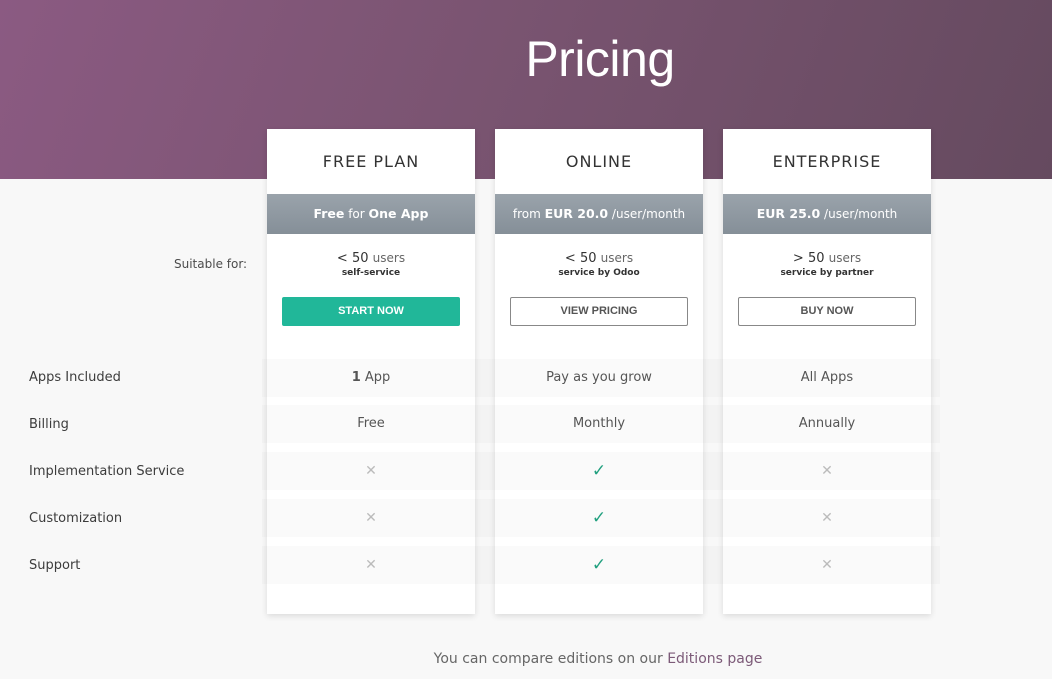  Describe the element at coordinates (576, 213) in the screenshot. I see `price-amount: EUR 20.0` at that location.